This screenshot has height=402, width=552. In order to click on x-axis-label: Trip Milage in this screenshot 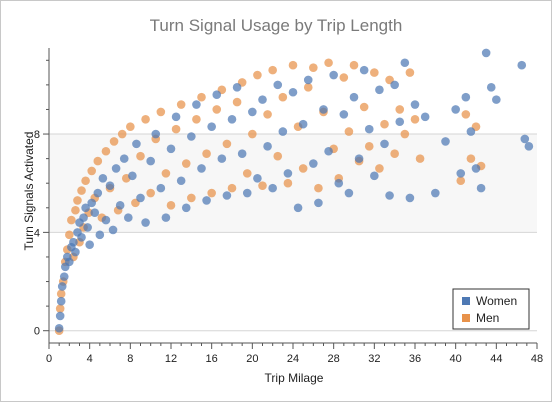, I will do `click(294, 378)`.